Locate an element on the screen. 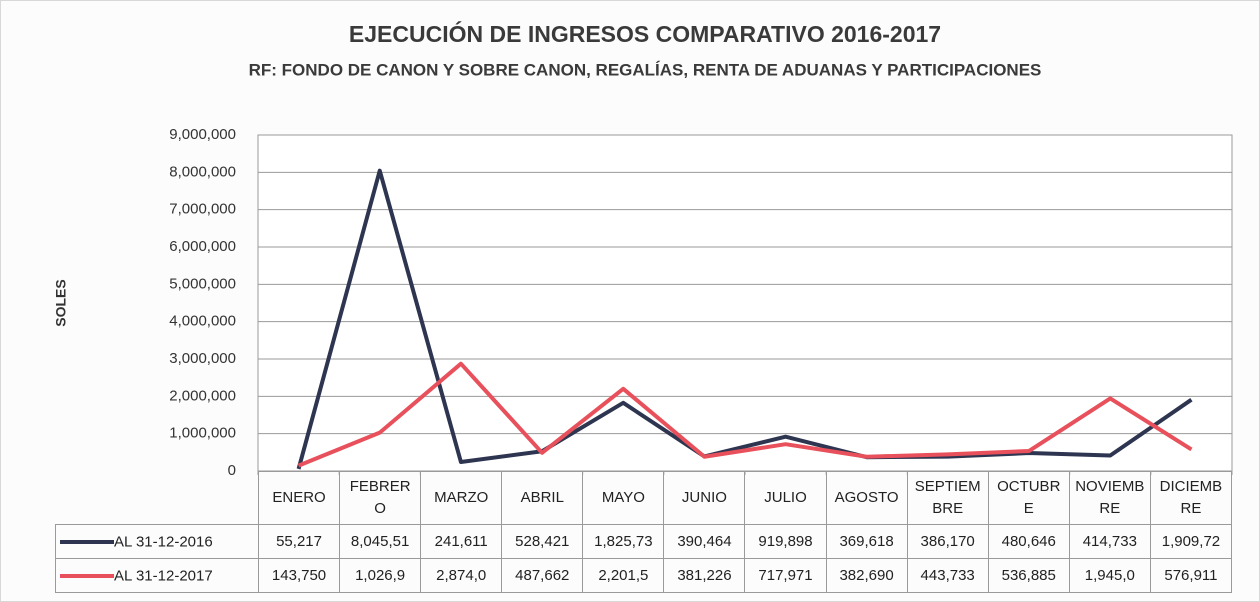 The width and height of the screenshot is (1260, 602). y-axis-label: SOLES is located at coordinates (61, 302).